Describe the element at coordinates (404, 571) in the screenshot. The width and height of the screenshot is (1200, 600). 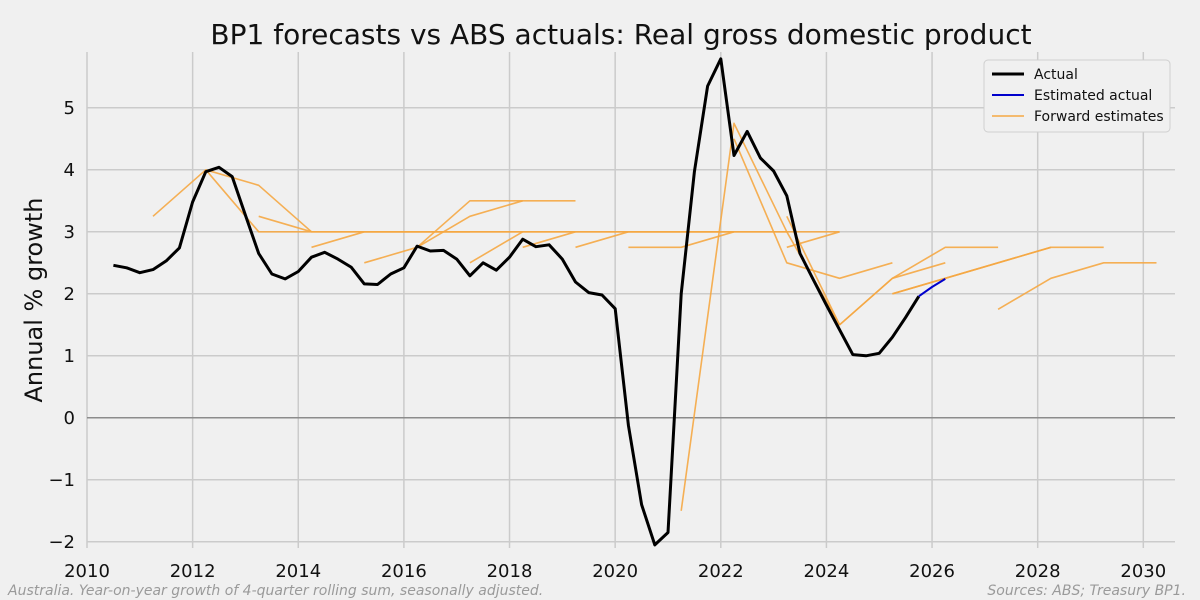
I see `x-tick-label: 2016` at that location.